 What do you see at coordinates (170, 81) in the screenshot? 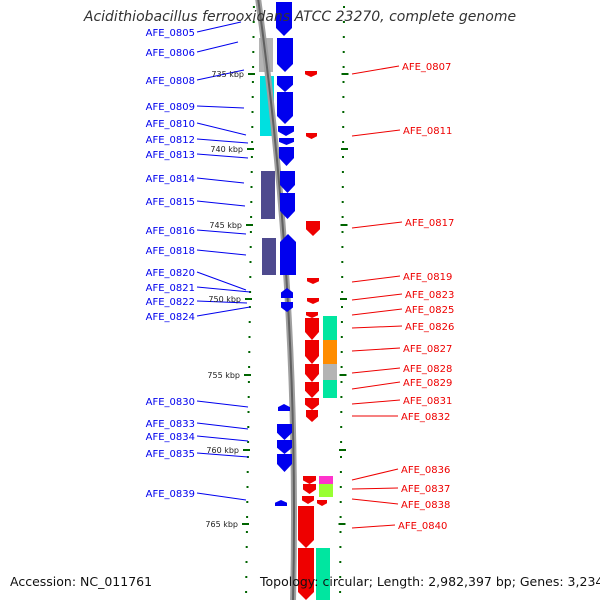
I see `forward-gene-label: AFE_0808` at bounding box center [170, 81].